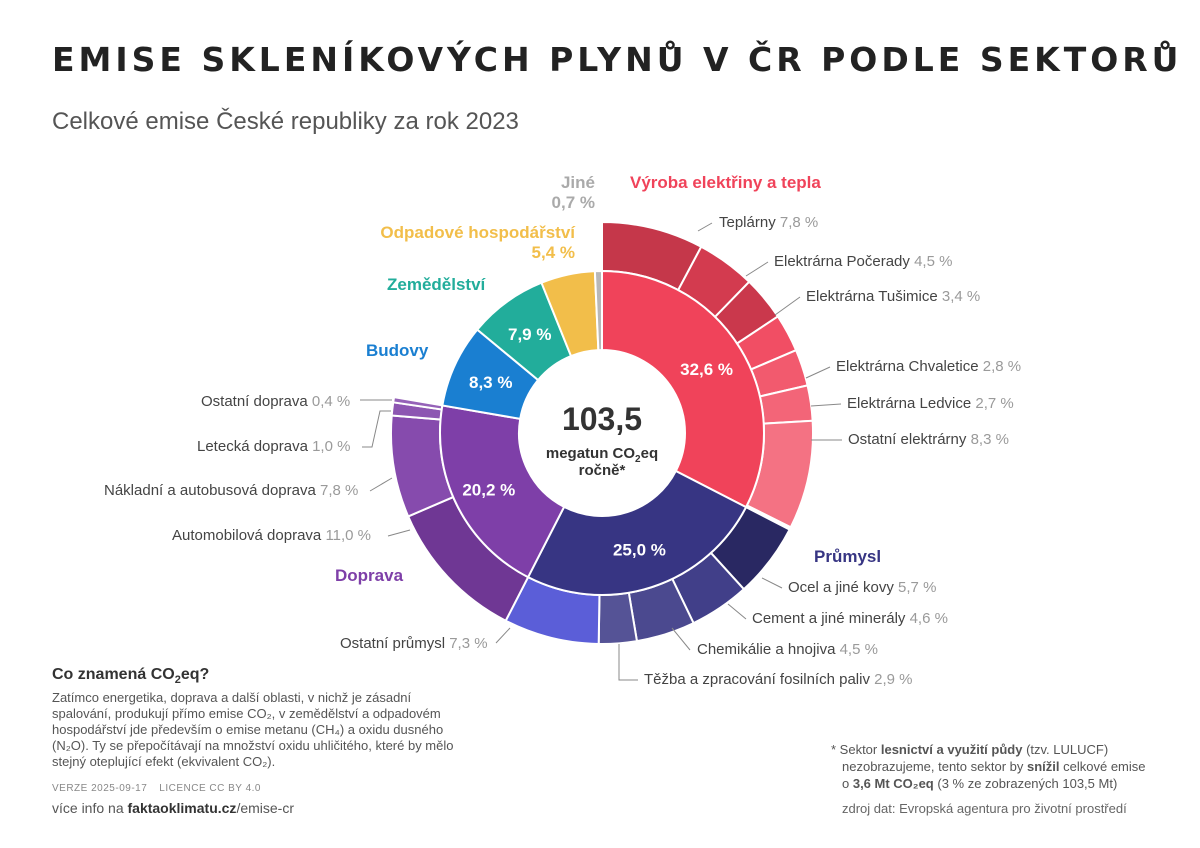 The width and height of the screenshot is (1200, 848). I want to click on leader-line-tezba-a-zpracovani-fosilnich-paliv, so click(628, 662).